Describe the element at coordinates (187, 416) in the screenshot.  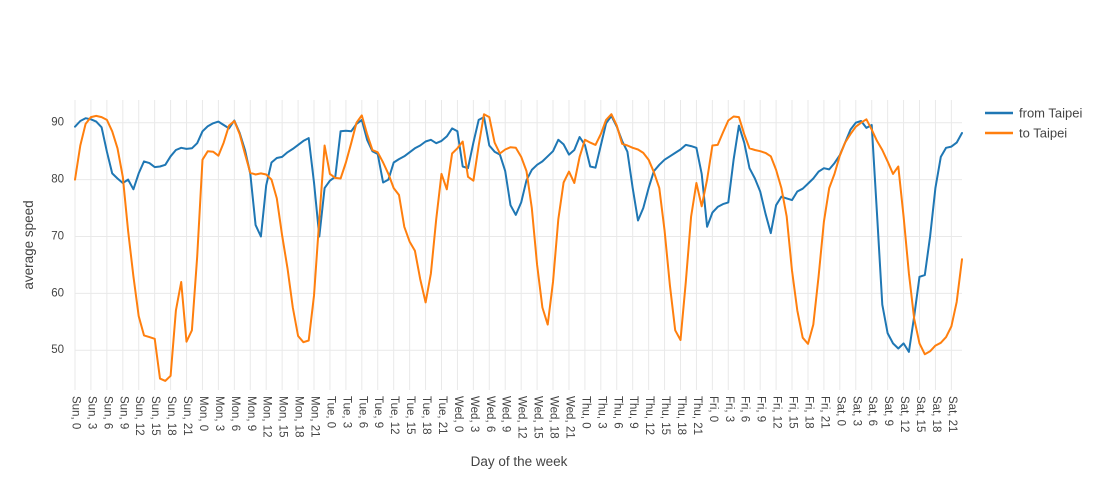
I see `x-tick-label: Sun, 21` at that location.